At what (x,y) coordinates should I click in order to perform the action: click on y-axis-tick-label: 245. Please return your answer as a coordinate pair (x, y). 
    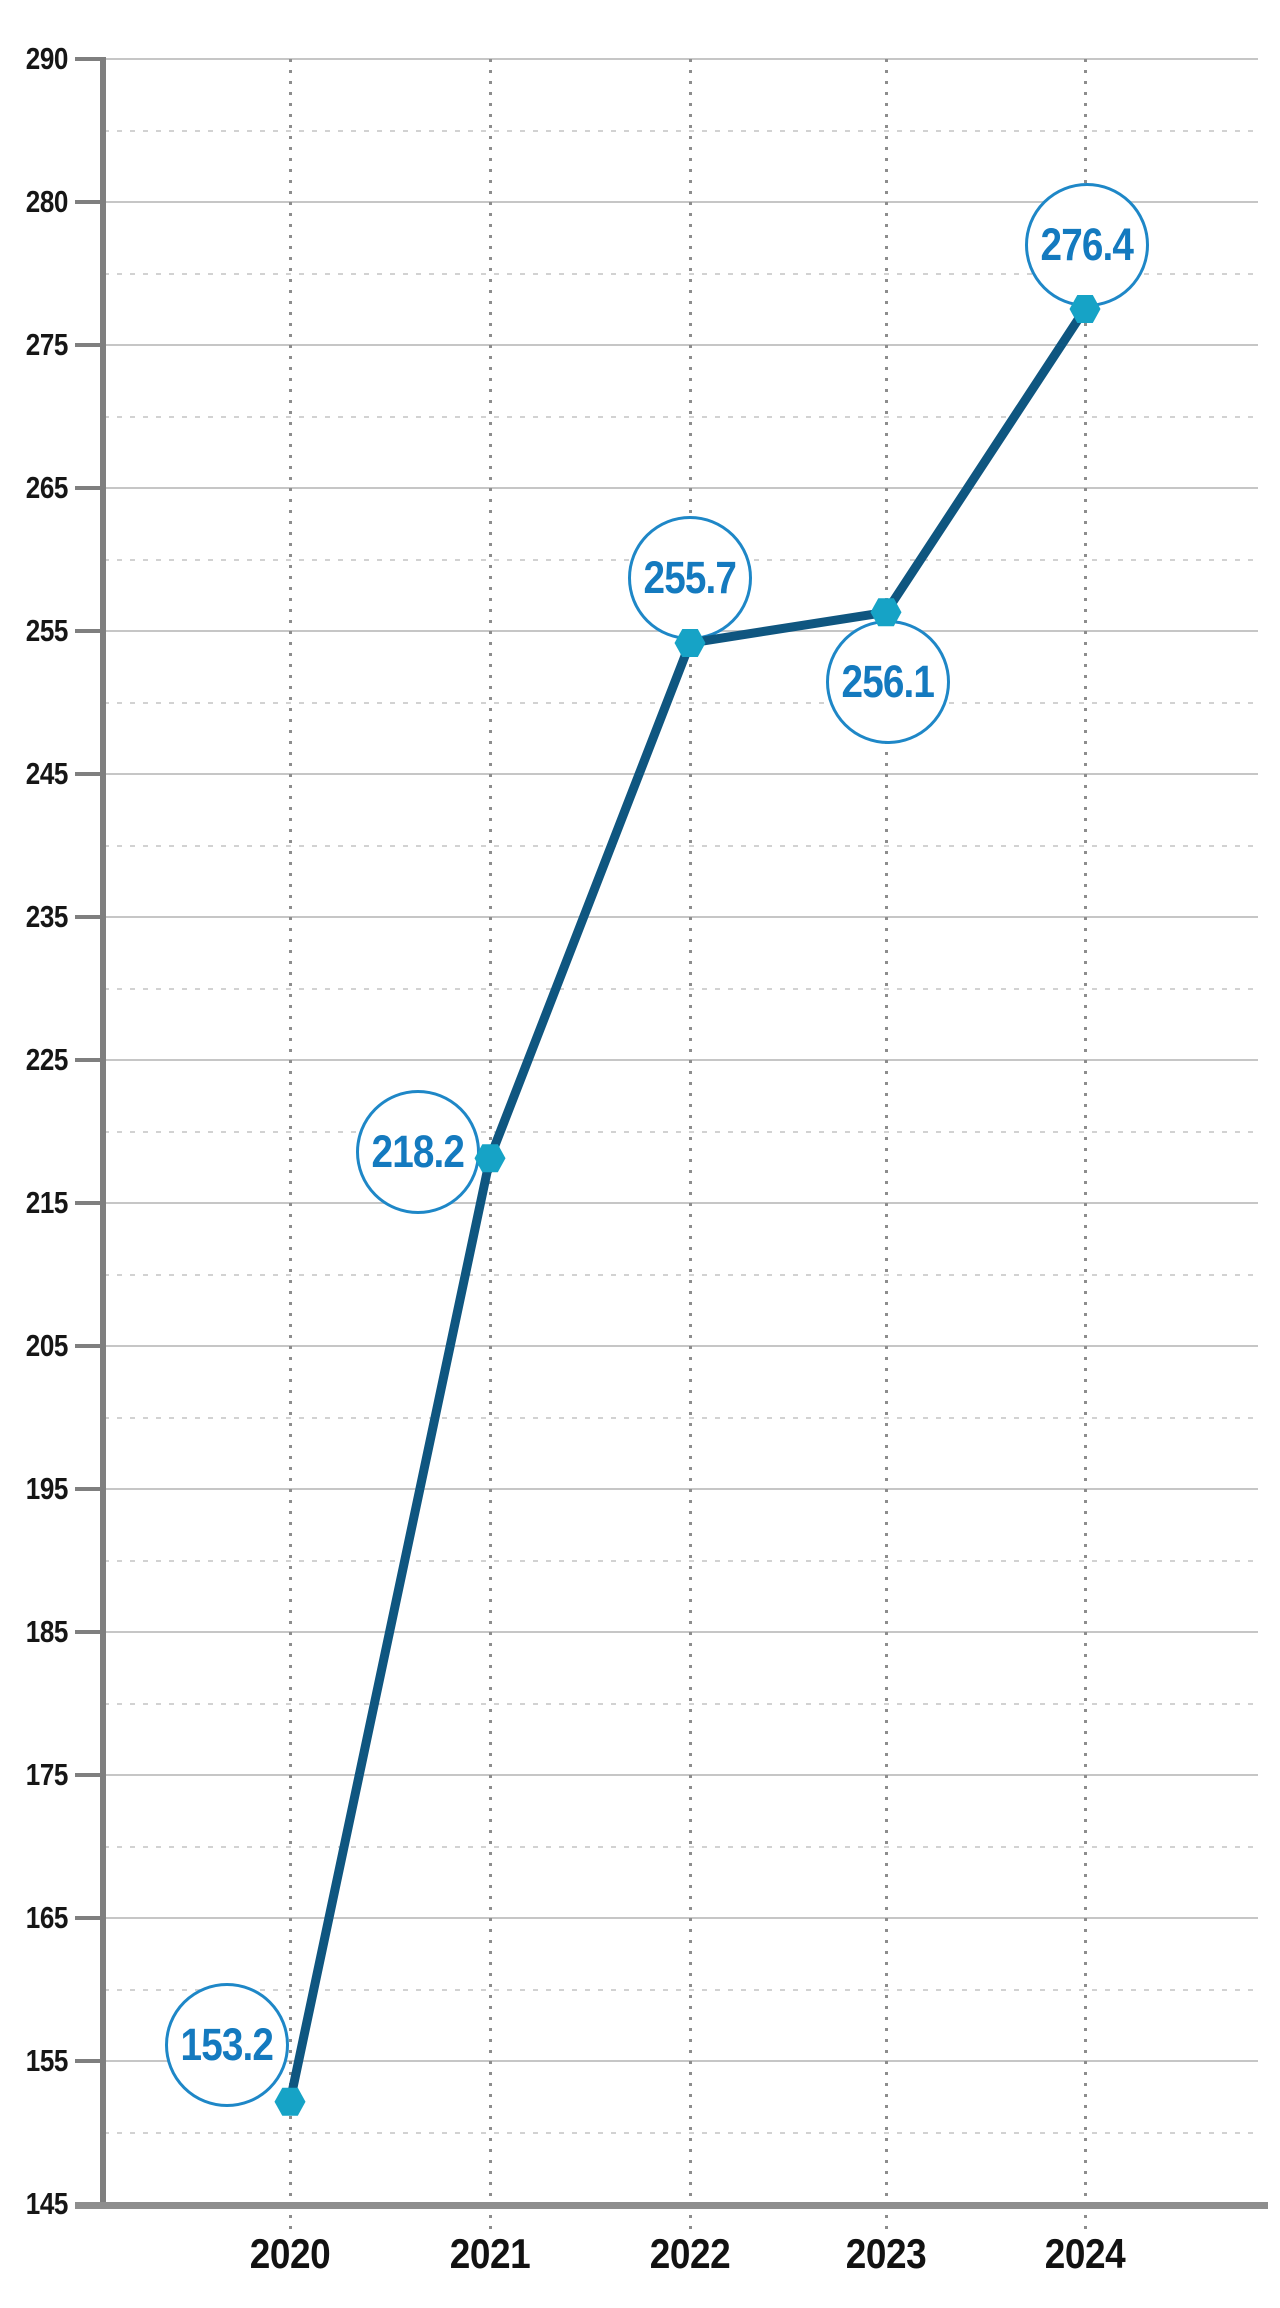
    Looking at the image, I should click on (47, 773).